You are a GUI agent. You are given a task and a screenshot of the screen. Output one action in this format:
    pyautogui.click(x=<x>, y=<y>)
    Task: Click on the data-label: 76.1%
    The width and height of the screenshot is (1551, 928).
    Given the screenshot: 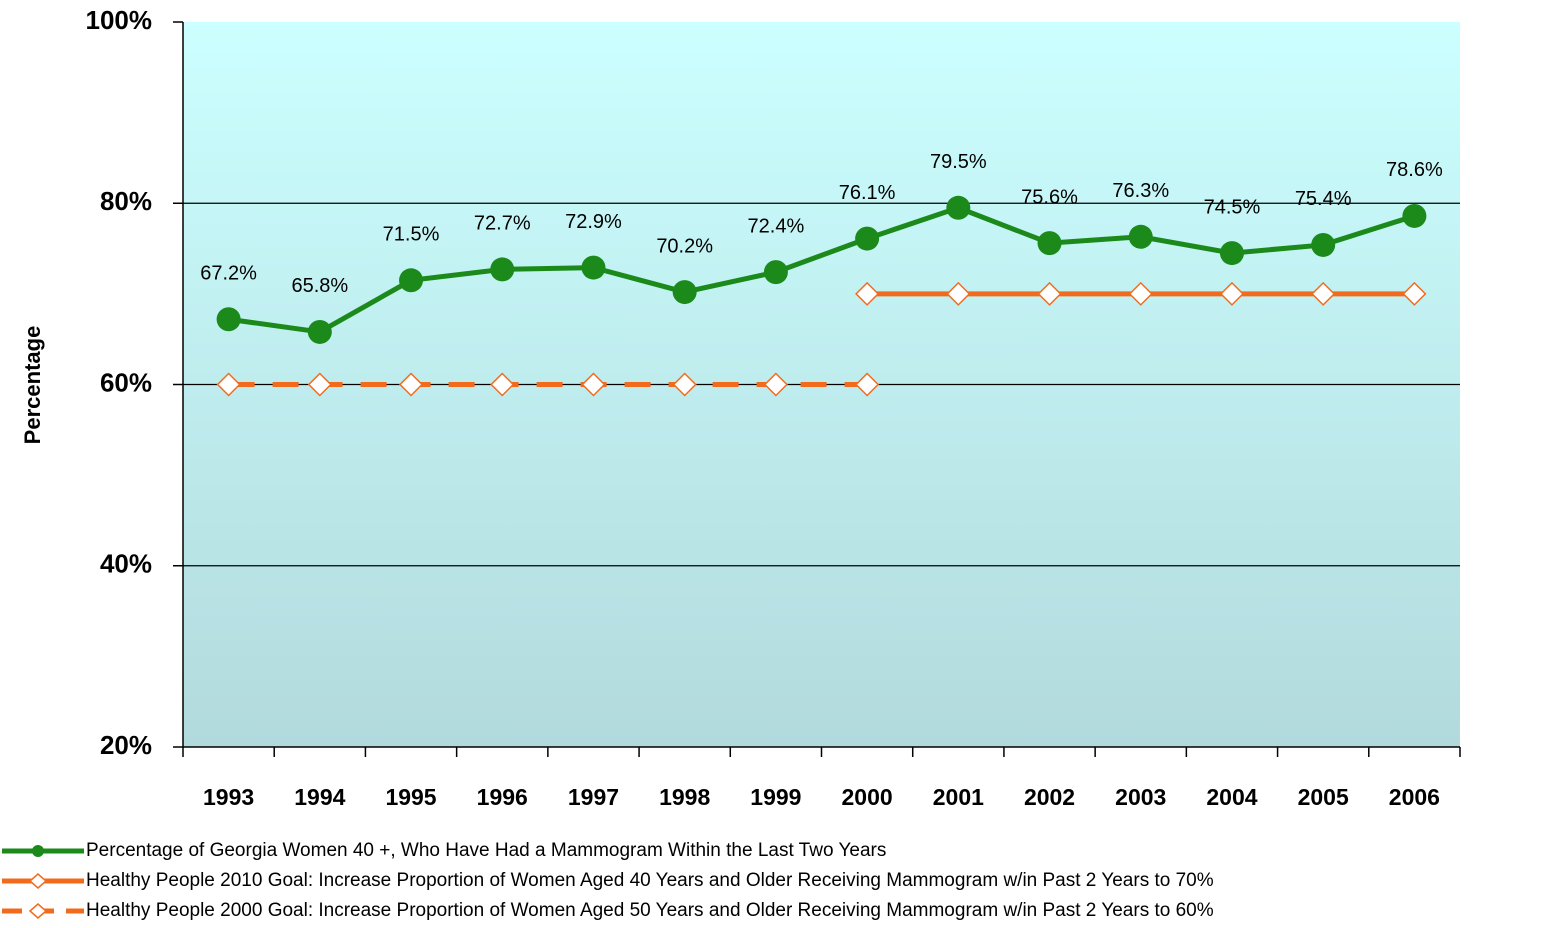 What is the action you would take?
    pyautogui.click(x=867, y=193)
    